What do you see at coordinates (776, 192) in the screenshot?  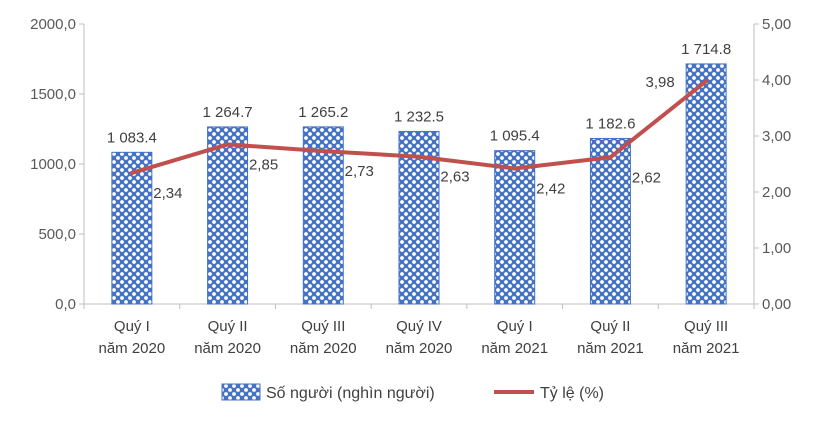 I see `y-right-tick-label: 2,00` at bounding box center [776, 192].